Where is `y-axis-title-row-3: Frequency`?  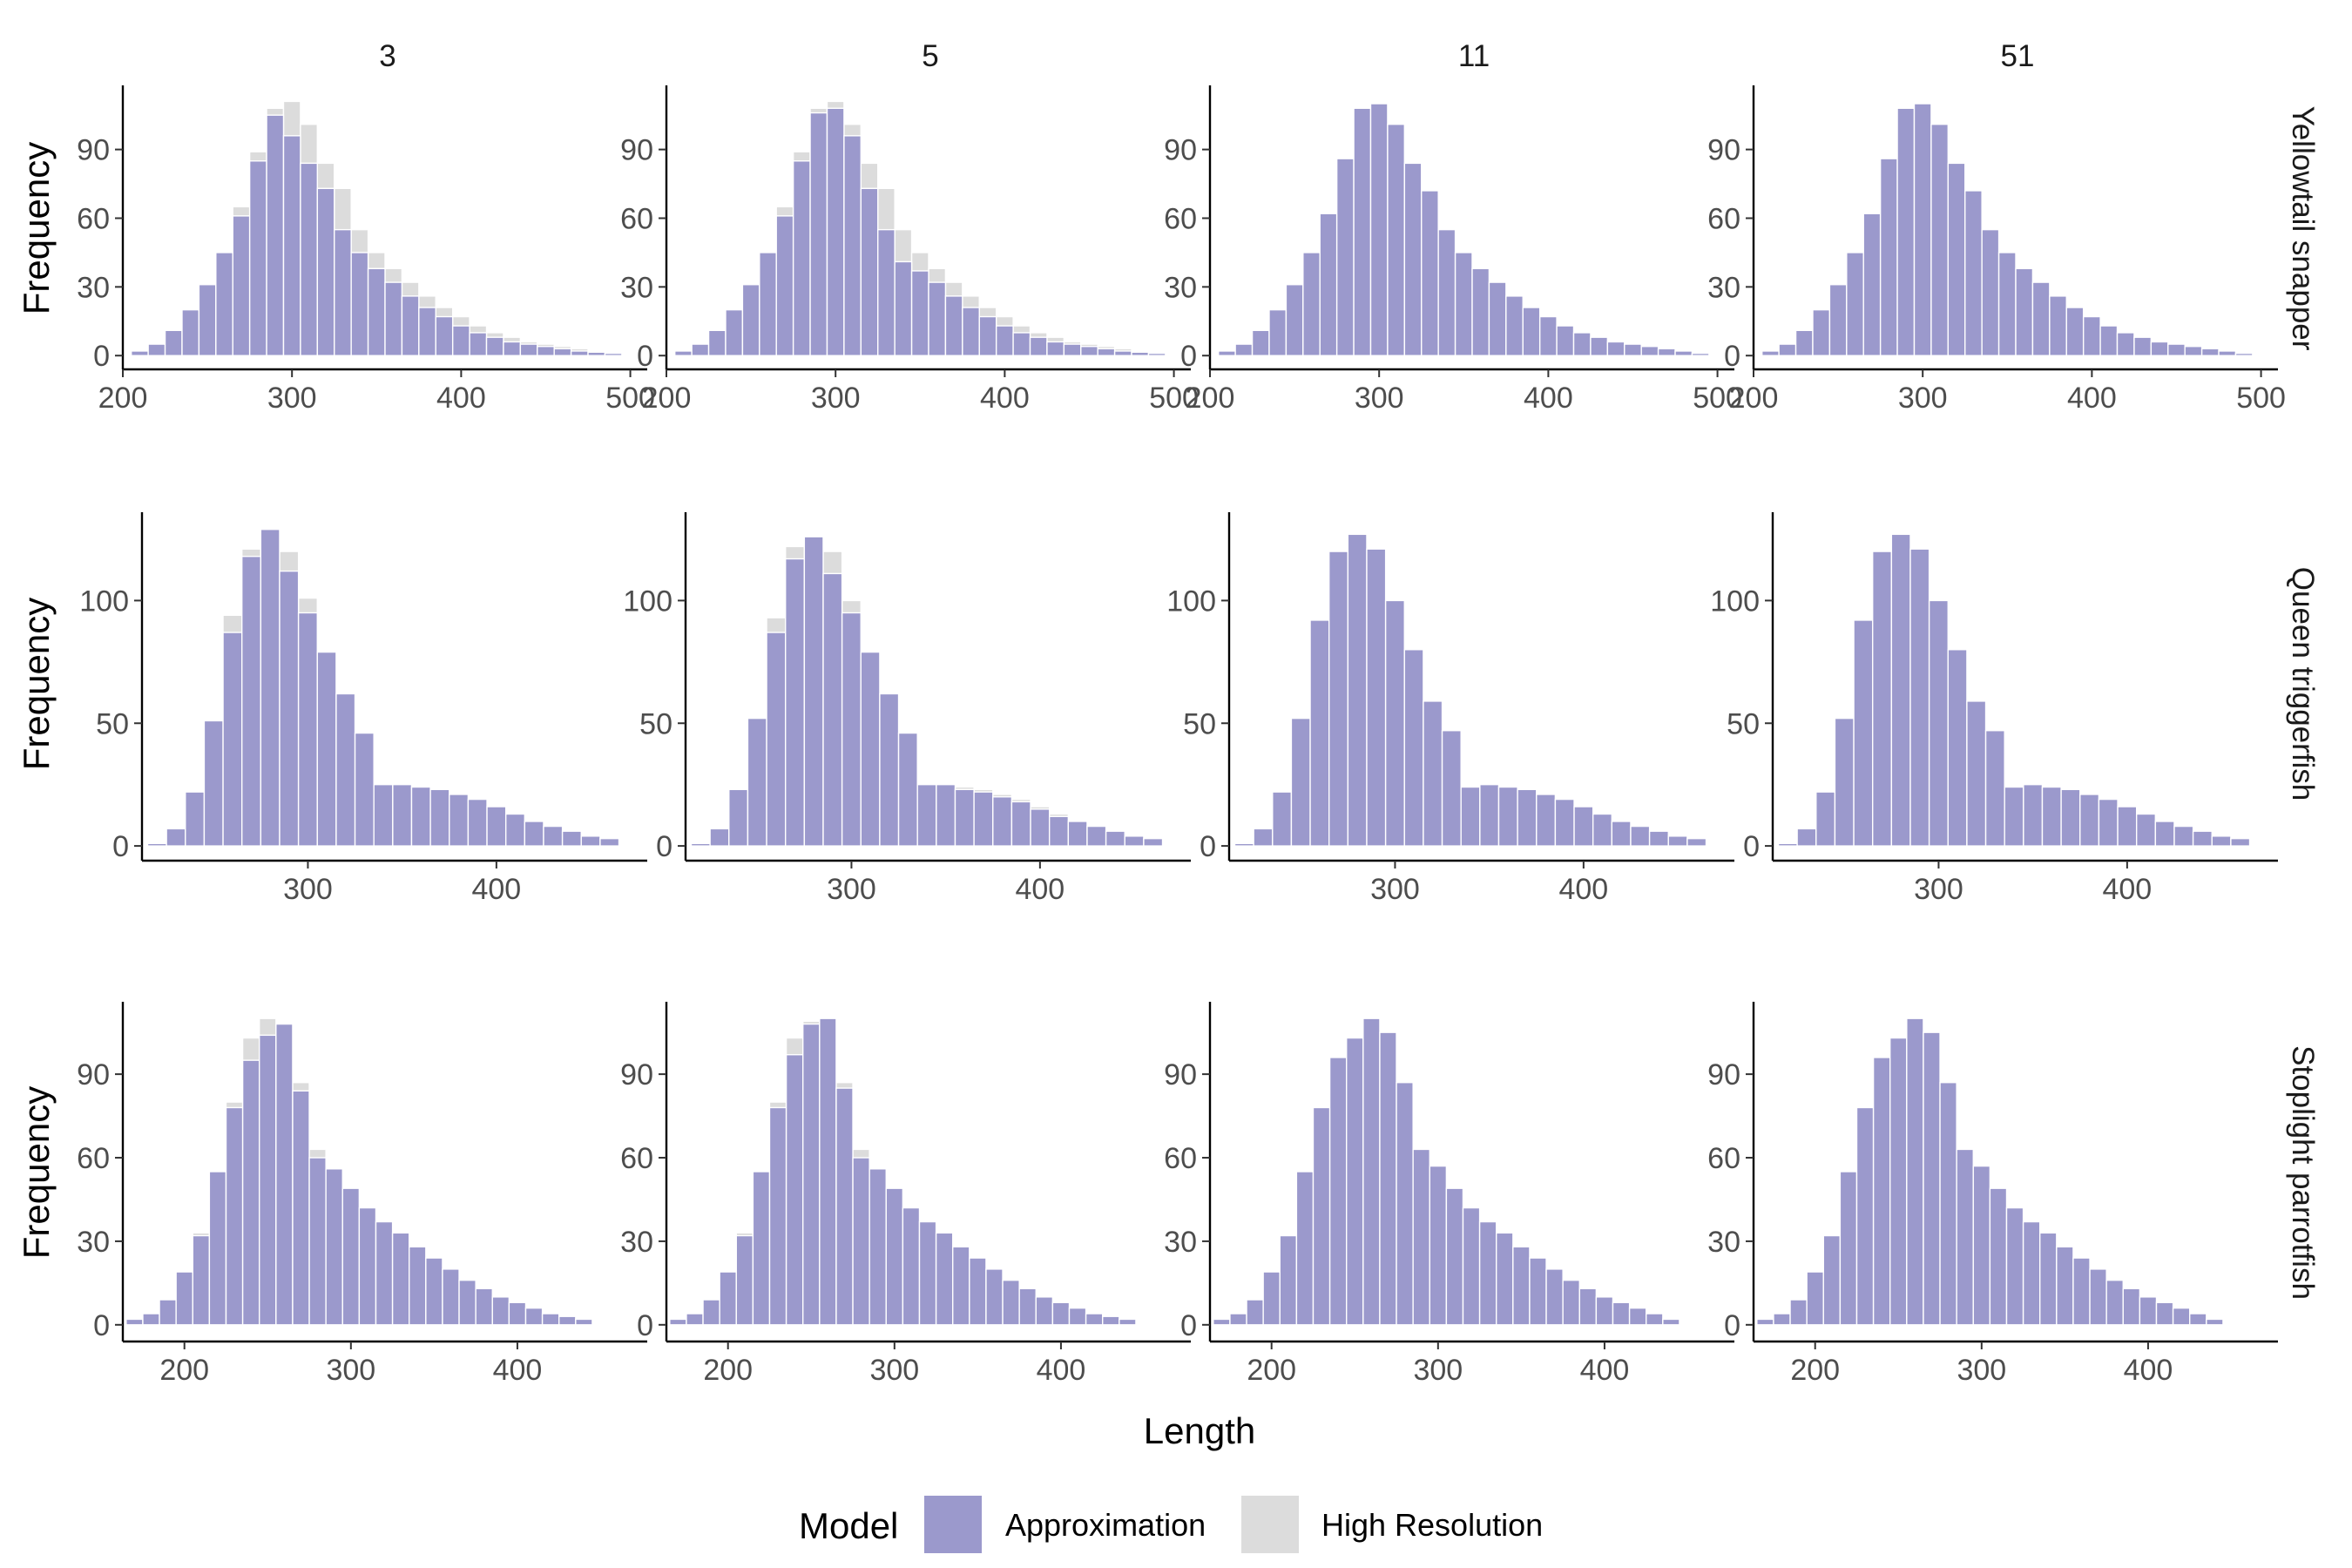 y-axis-title-row-3: Frequency is located at coordinates (36, 1172).